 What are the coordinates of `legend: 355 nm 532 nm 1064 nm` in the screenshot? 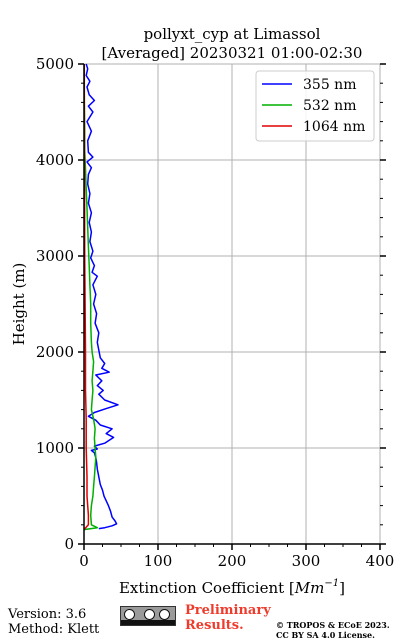 It's located at (315, 106).